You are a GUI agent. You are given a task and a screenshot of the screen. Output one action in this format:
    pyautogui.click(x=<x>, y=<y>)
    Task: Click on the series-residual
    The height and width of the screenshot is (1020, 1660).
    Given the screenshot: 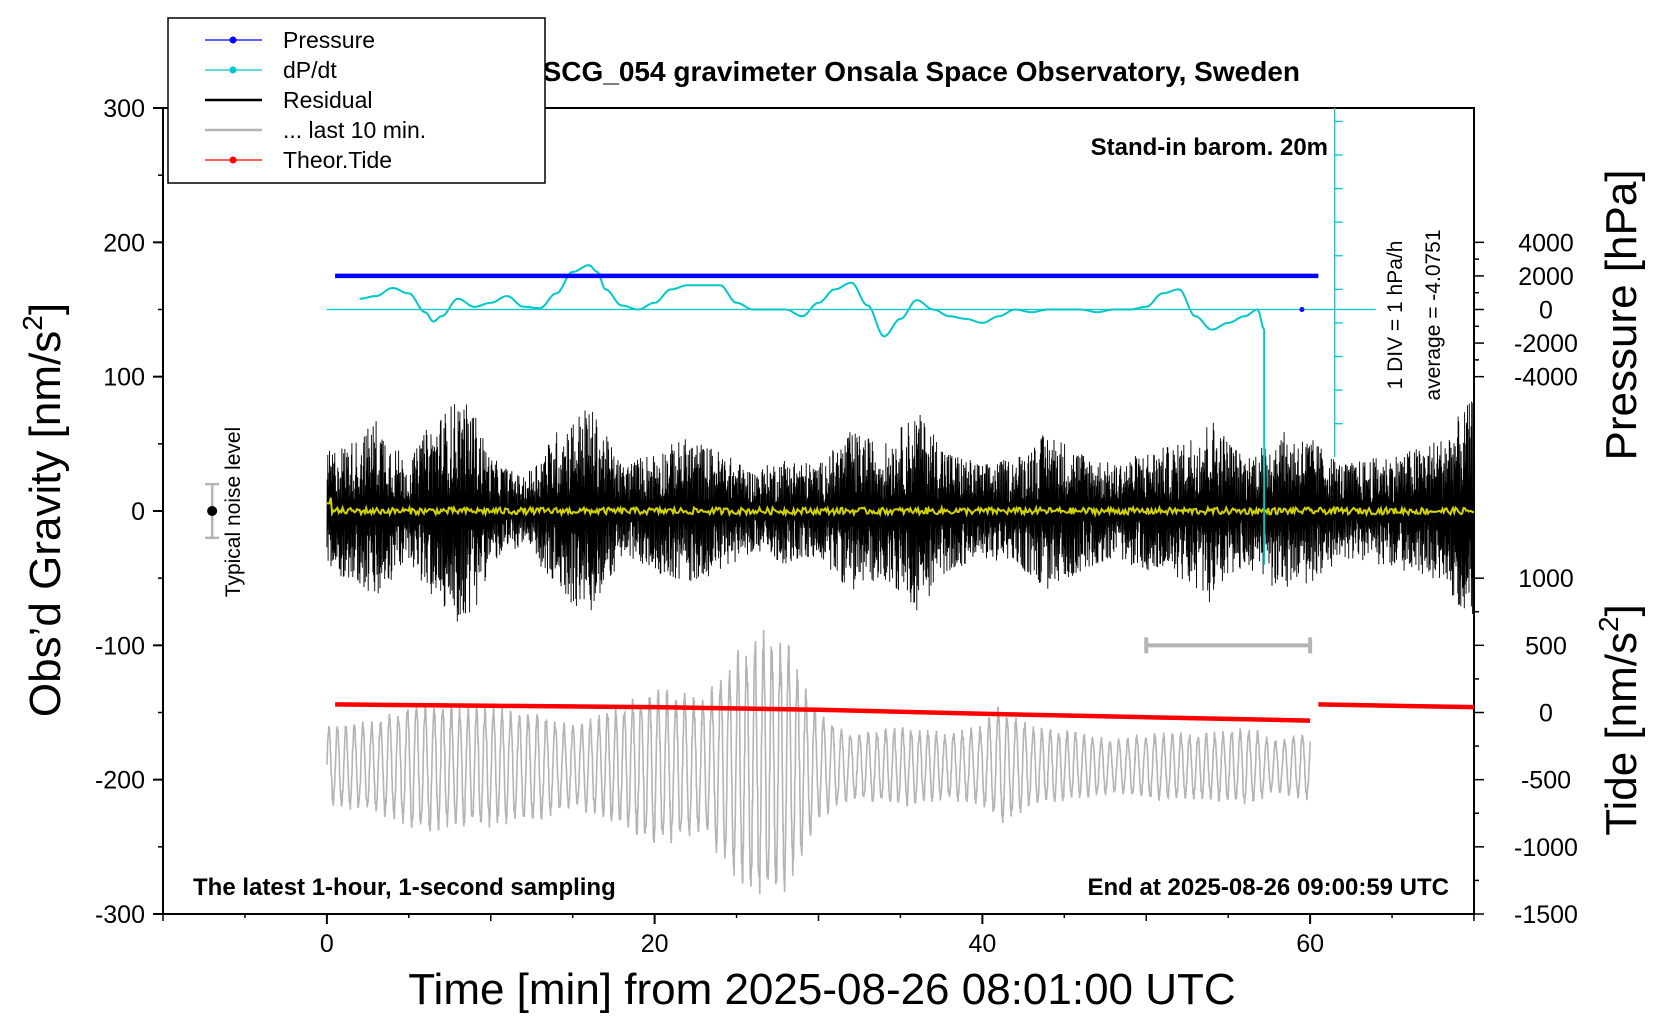 What is the action you would take?
    pyautogui.click(x=900, y=511)
    